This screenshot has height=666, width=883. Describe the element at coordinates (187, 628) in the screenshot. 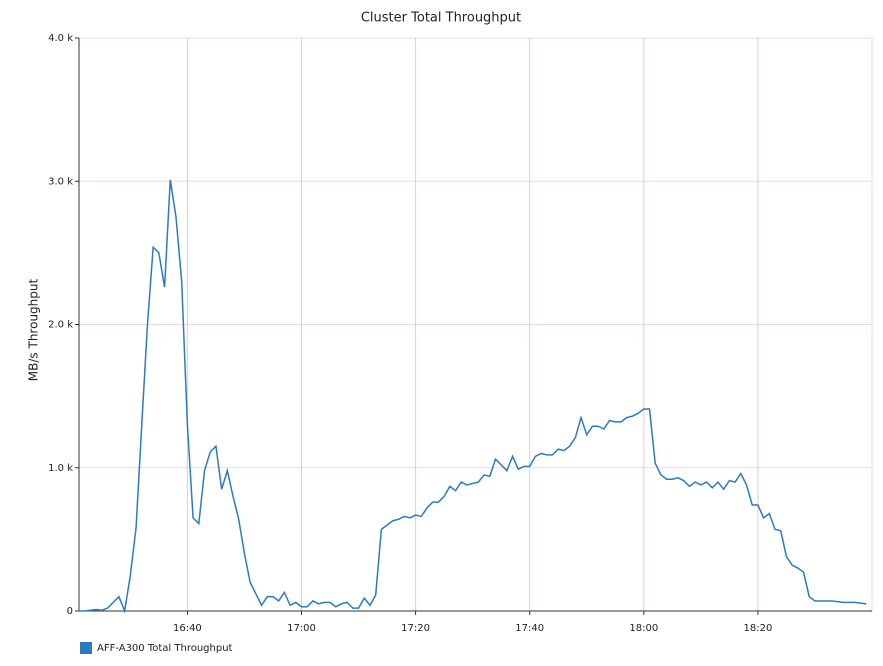

I see `x-tick-label: 16:40` at that location.